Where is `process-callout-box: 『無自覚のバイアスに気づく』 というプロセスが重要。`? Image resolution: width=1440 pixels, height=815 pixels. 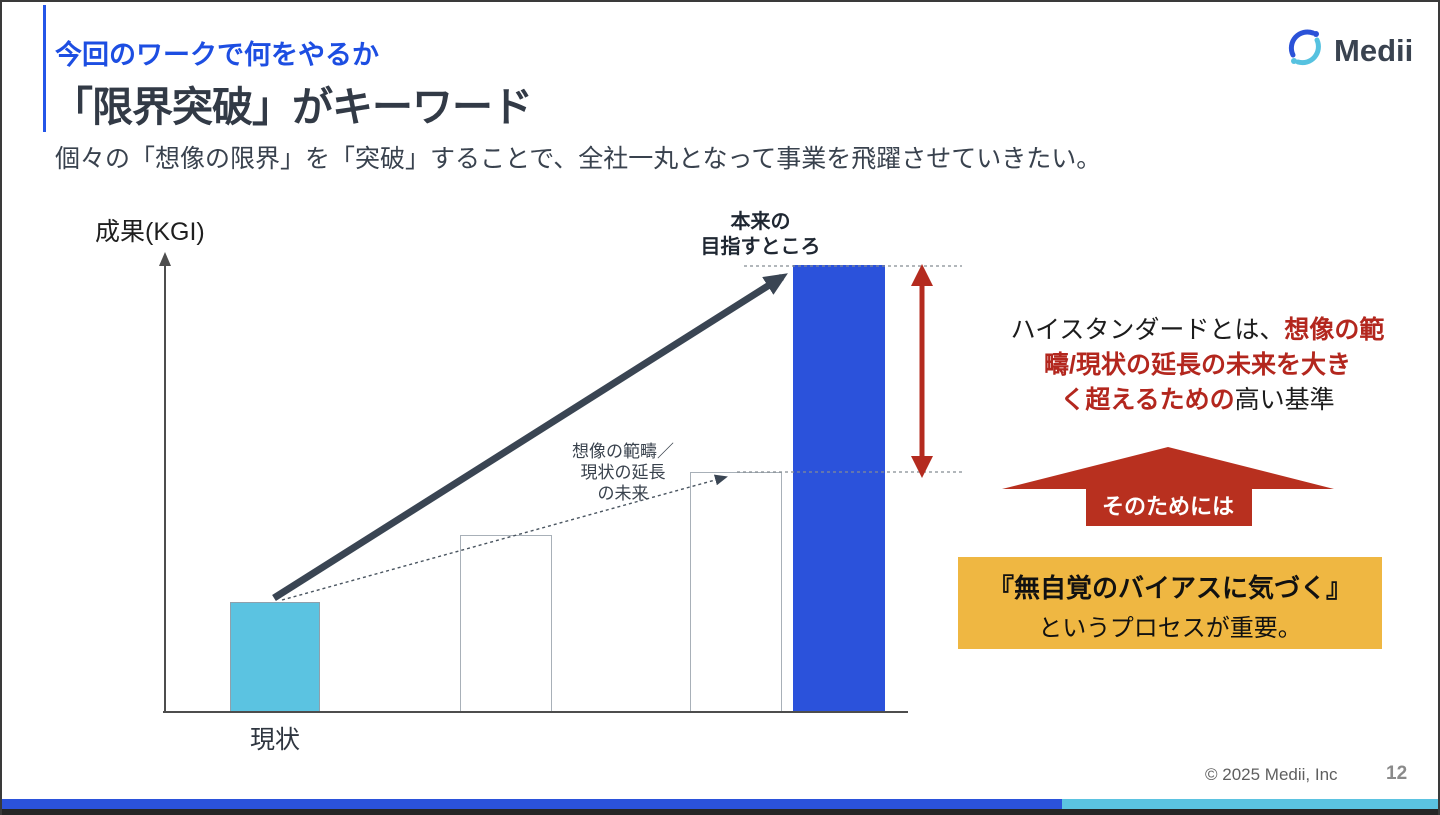
process-callout-box: 『無自覚のバイアスに気づく』 というプロセスが重要。 is located at coordinates (1170, 603).